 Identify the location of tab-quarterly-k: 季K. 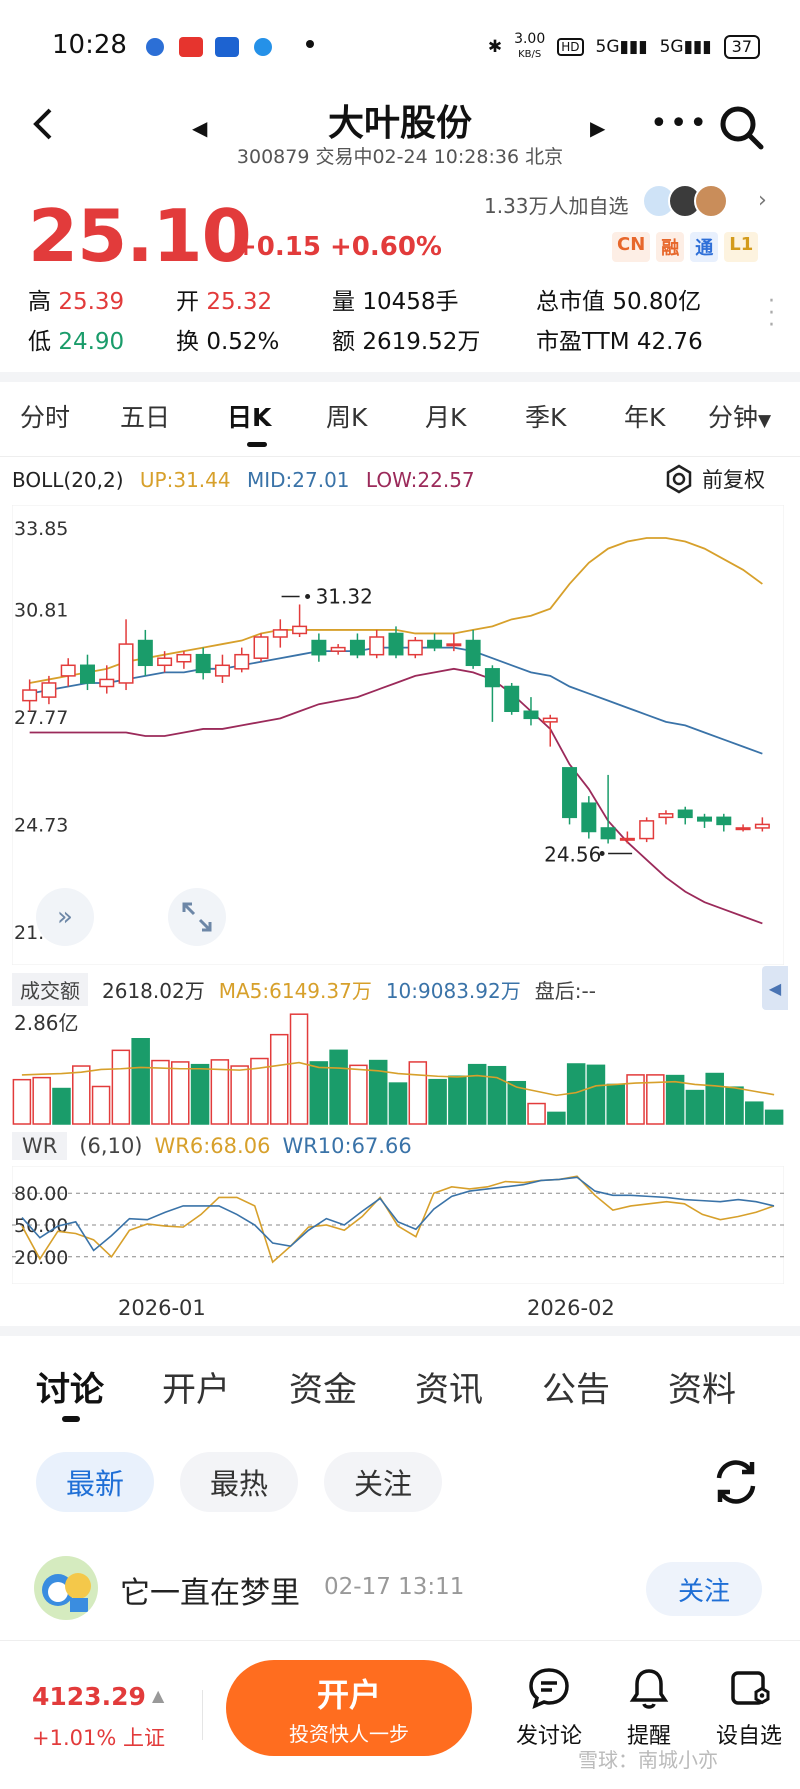
(546, 417).